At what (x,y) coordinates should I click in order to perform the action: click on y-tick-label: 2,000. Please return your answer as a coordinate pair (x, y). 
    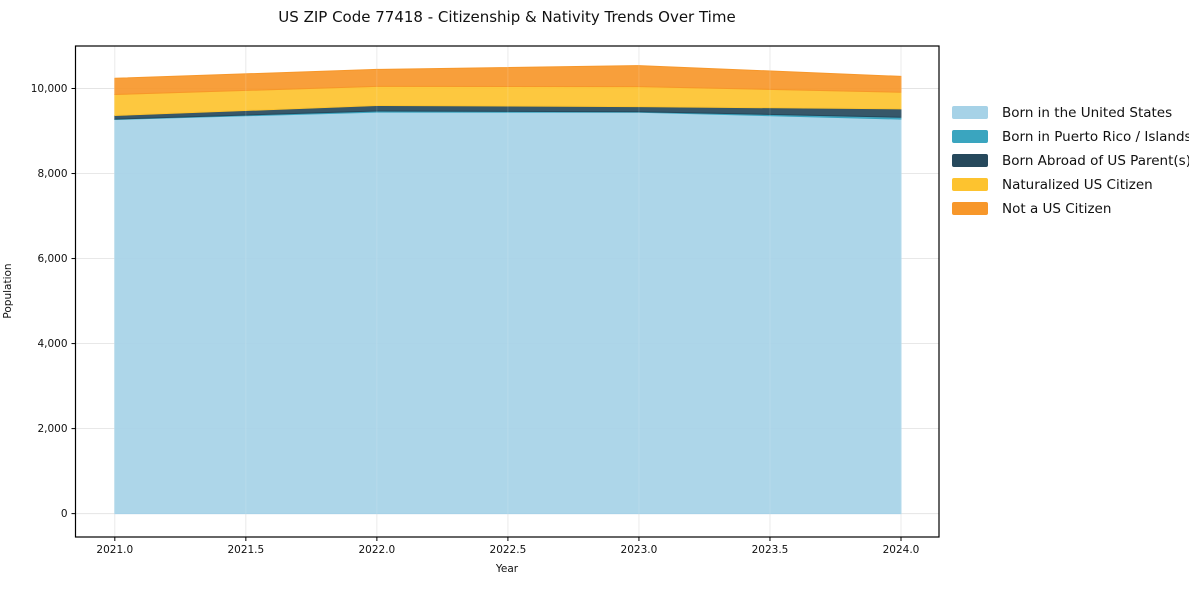
    Looking at the image, I should click on (52, 429).